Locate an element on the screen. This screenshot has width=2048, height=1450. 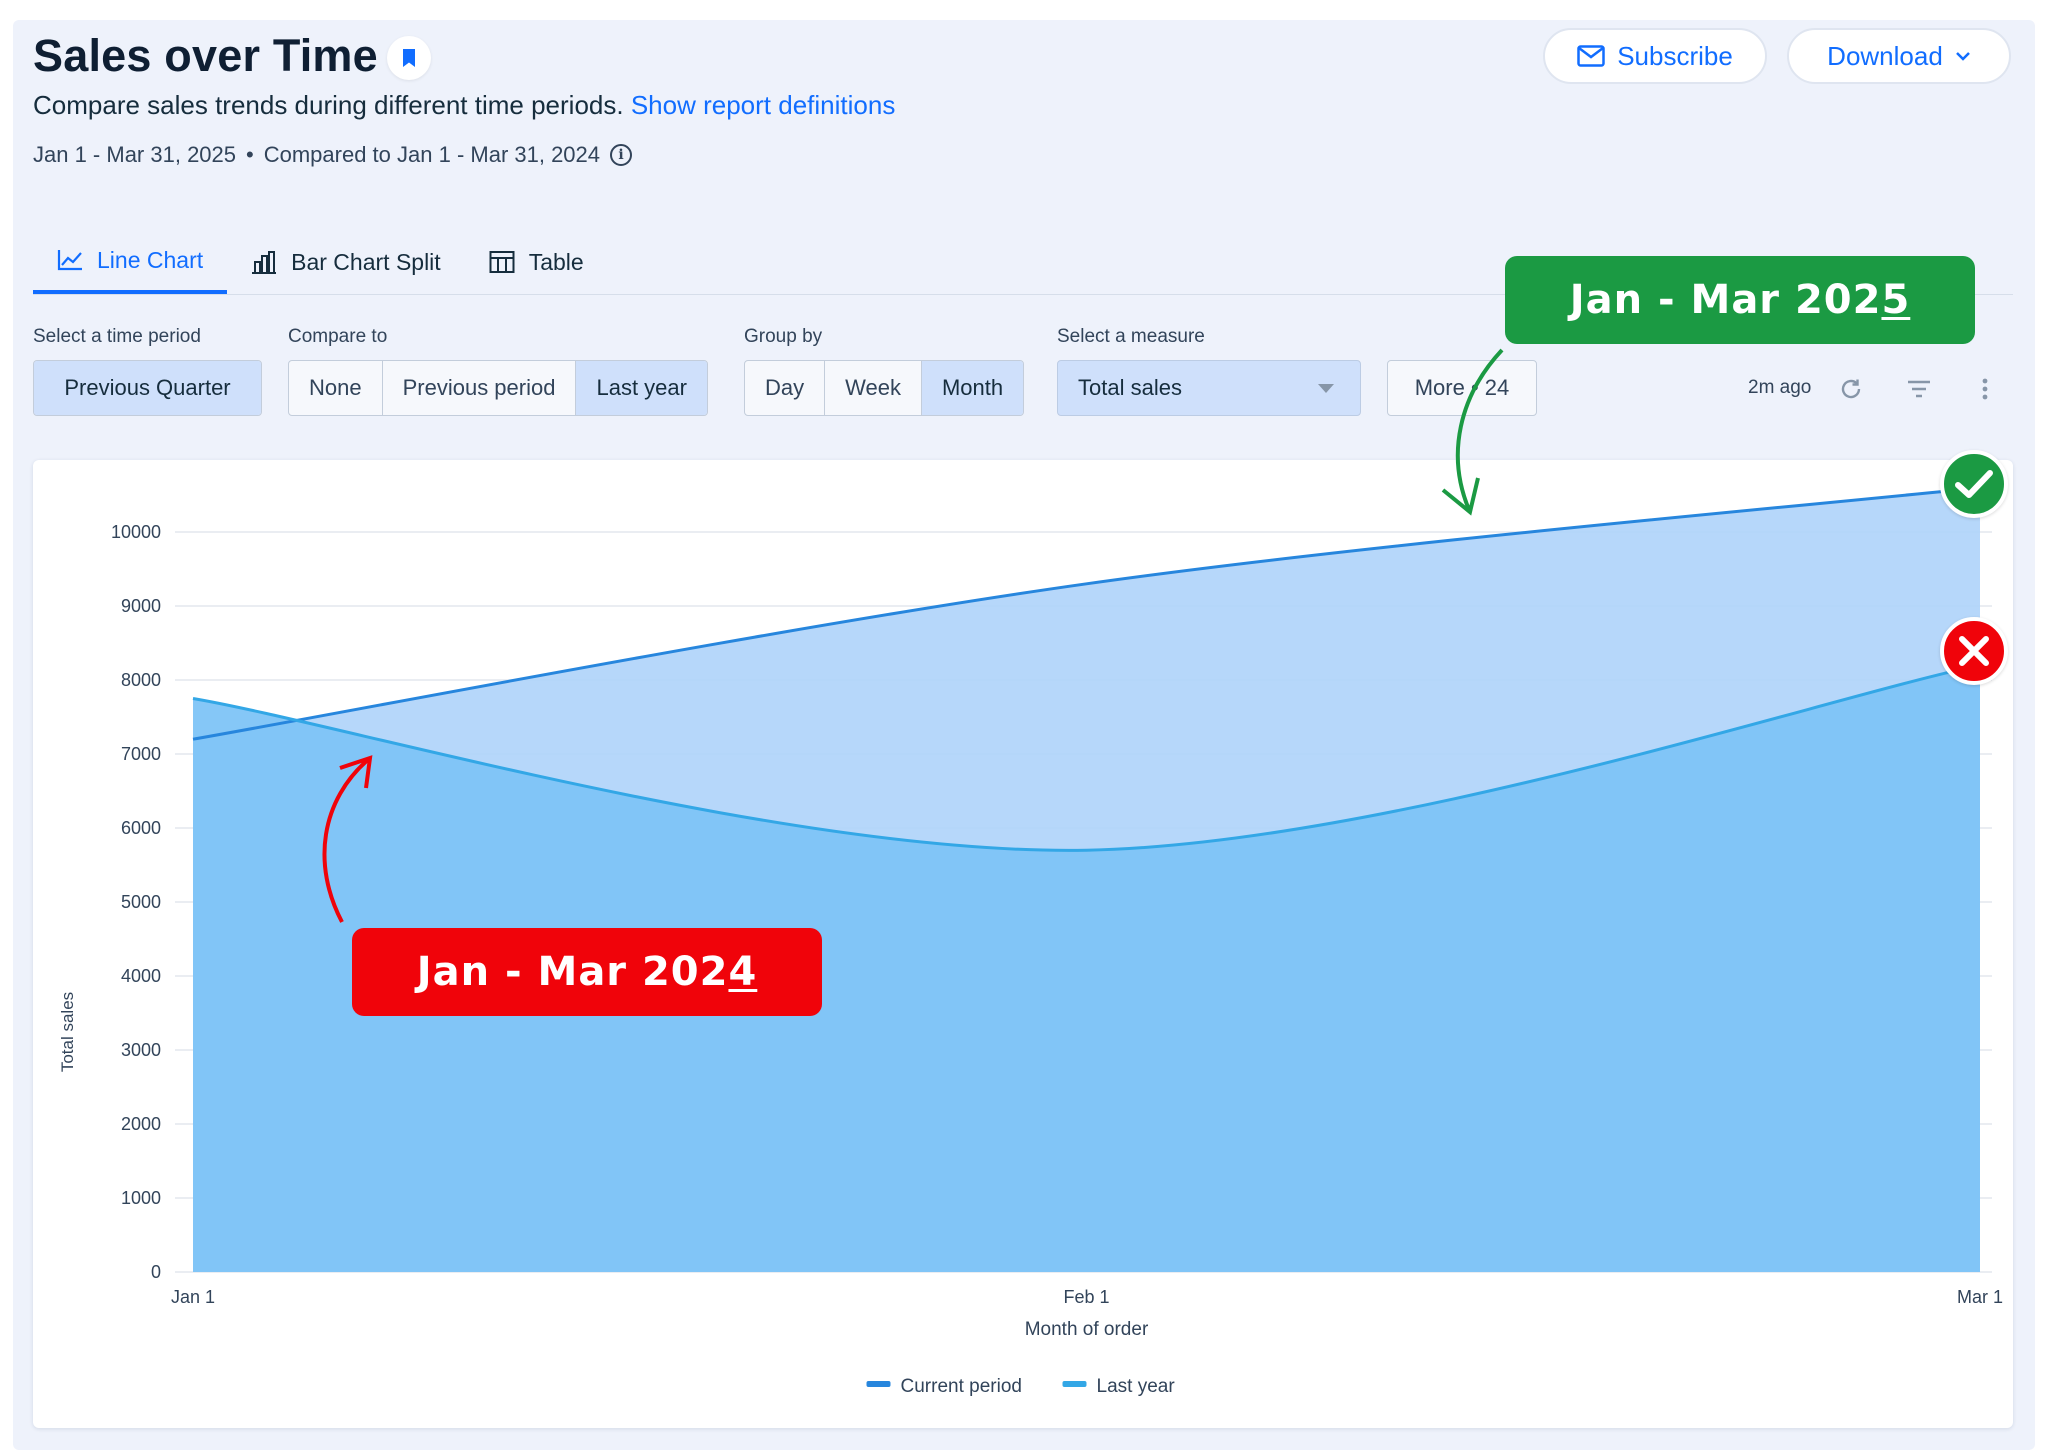
subscribe-button: Subscribe is located at coordinates (1655, 56).